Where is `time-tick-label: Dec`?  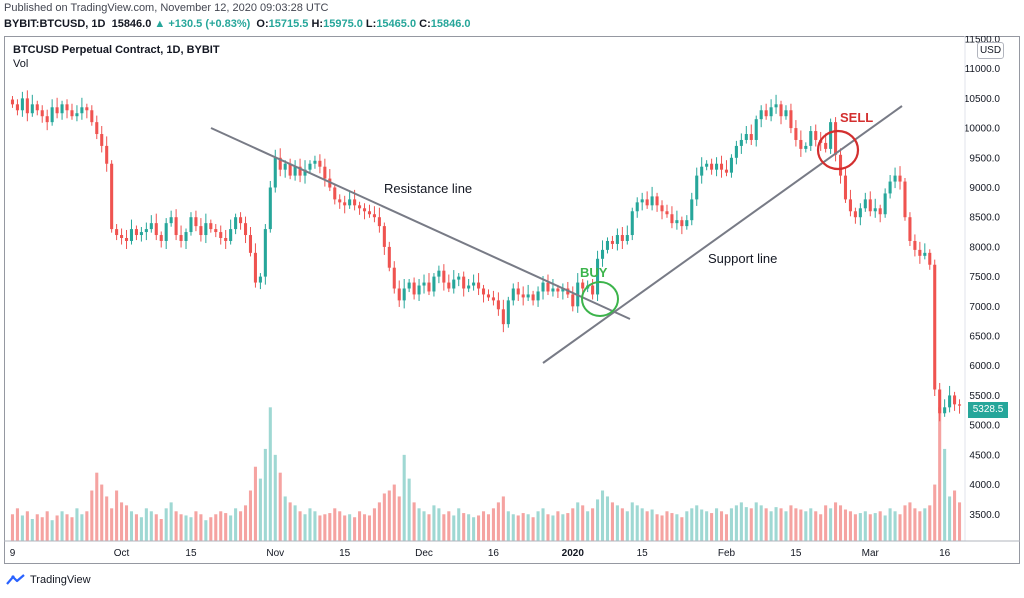 time-tick-label: Dec is located at coordinates (424, 553).